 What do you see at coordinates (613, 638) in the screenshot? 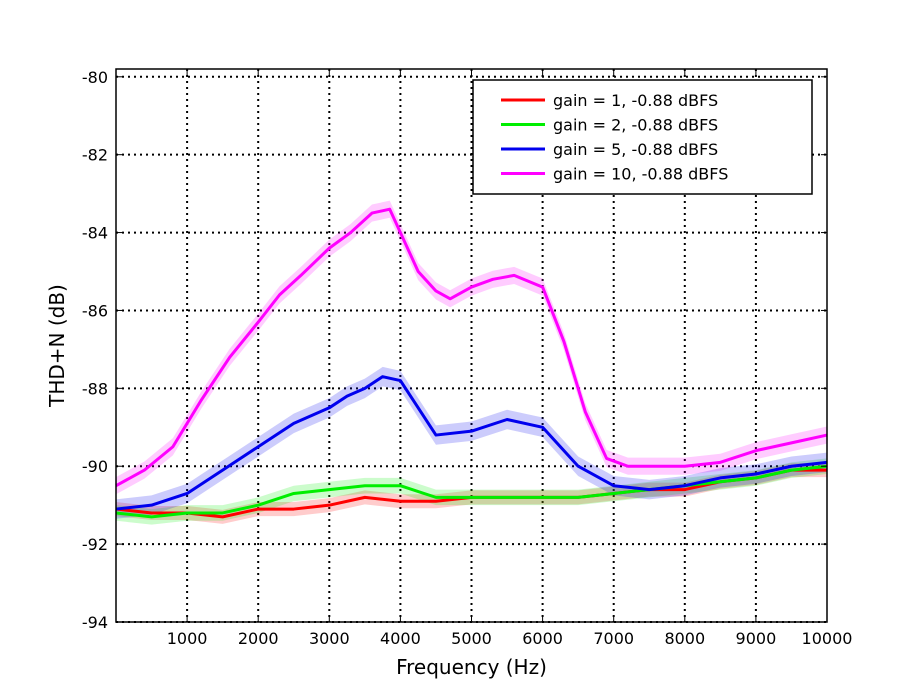
I see `x-tick-label: 7000` at bounding box center [613, 638].